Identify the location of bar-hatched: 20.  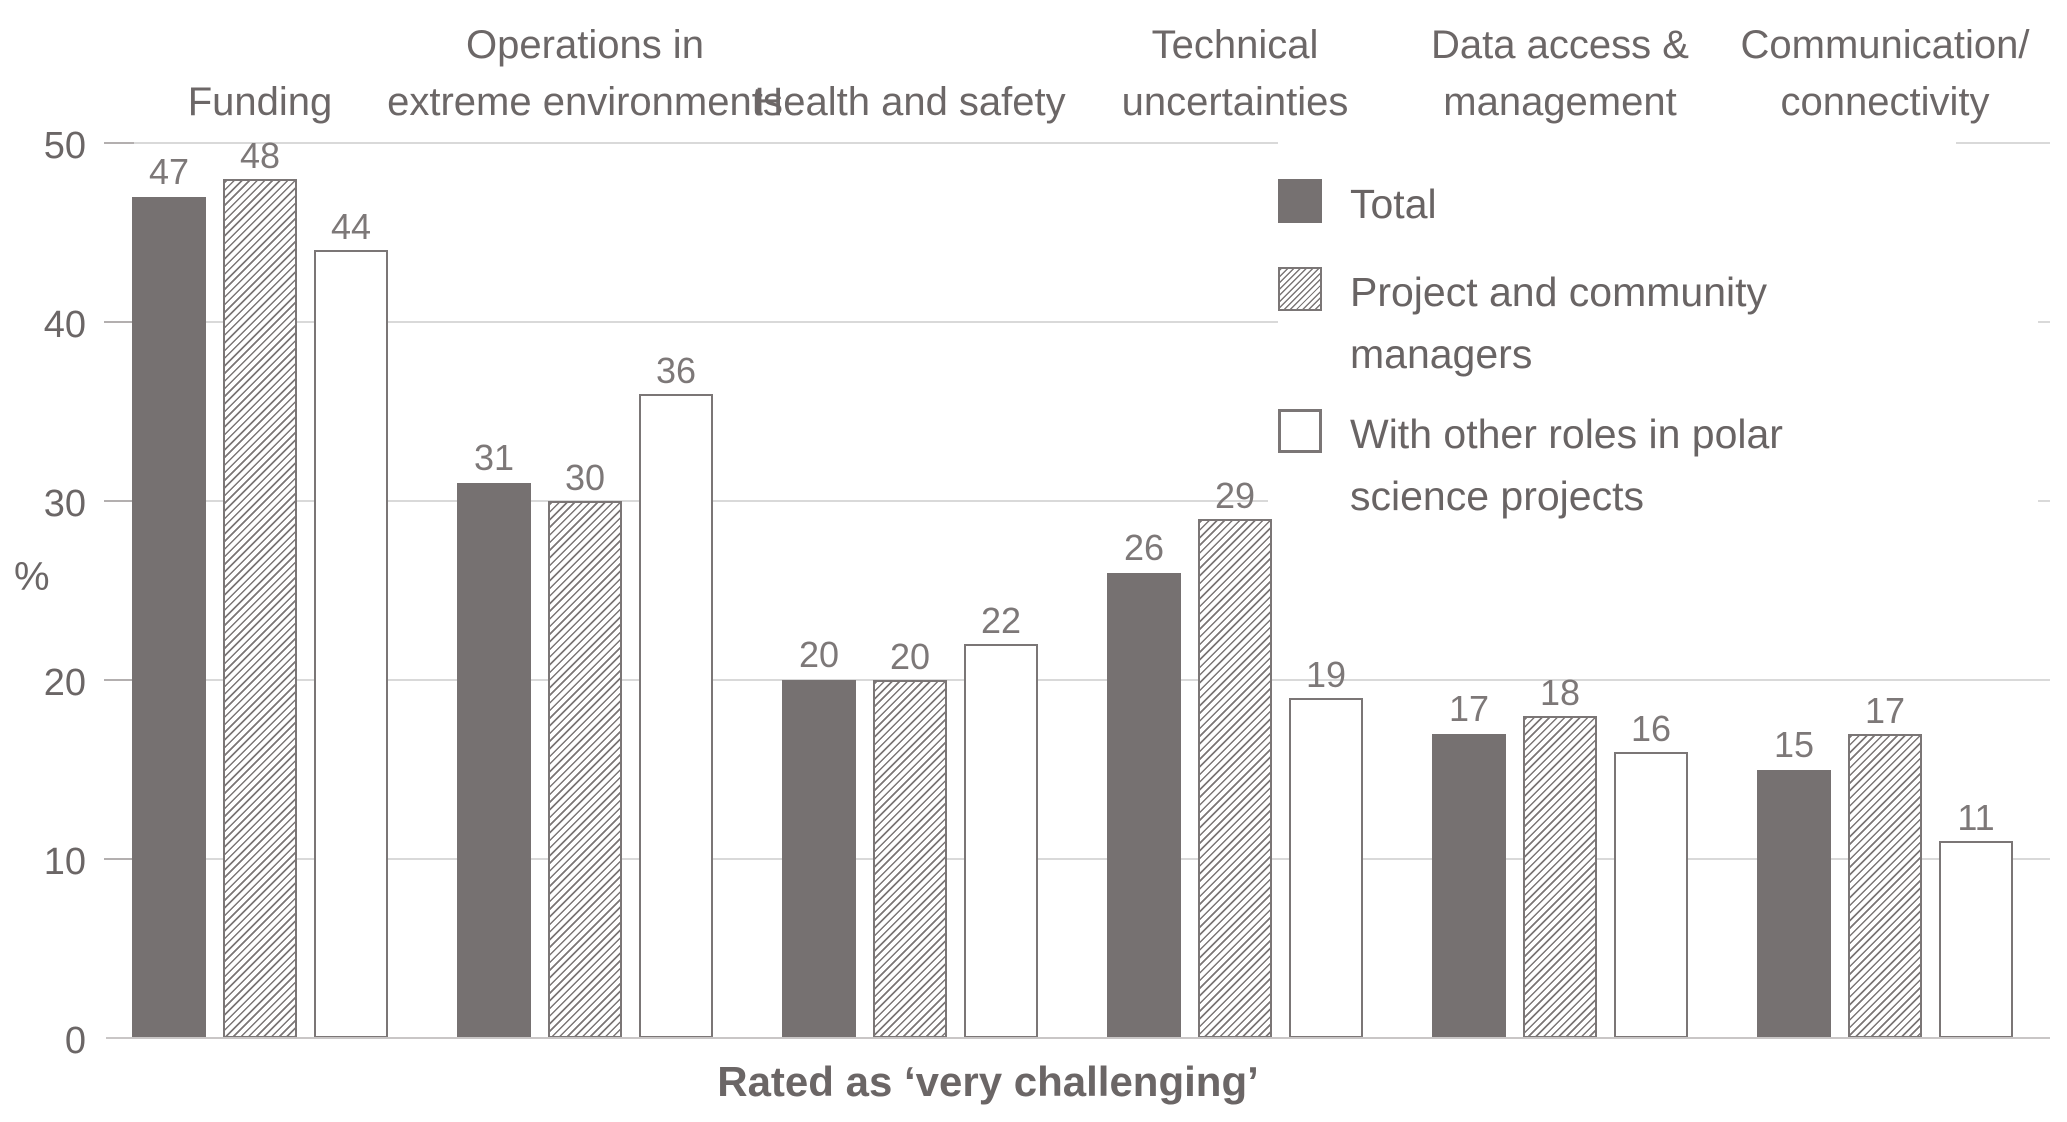
(910, 838).